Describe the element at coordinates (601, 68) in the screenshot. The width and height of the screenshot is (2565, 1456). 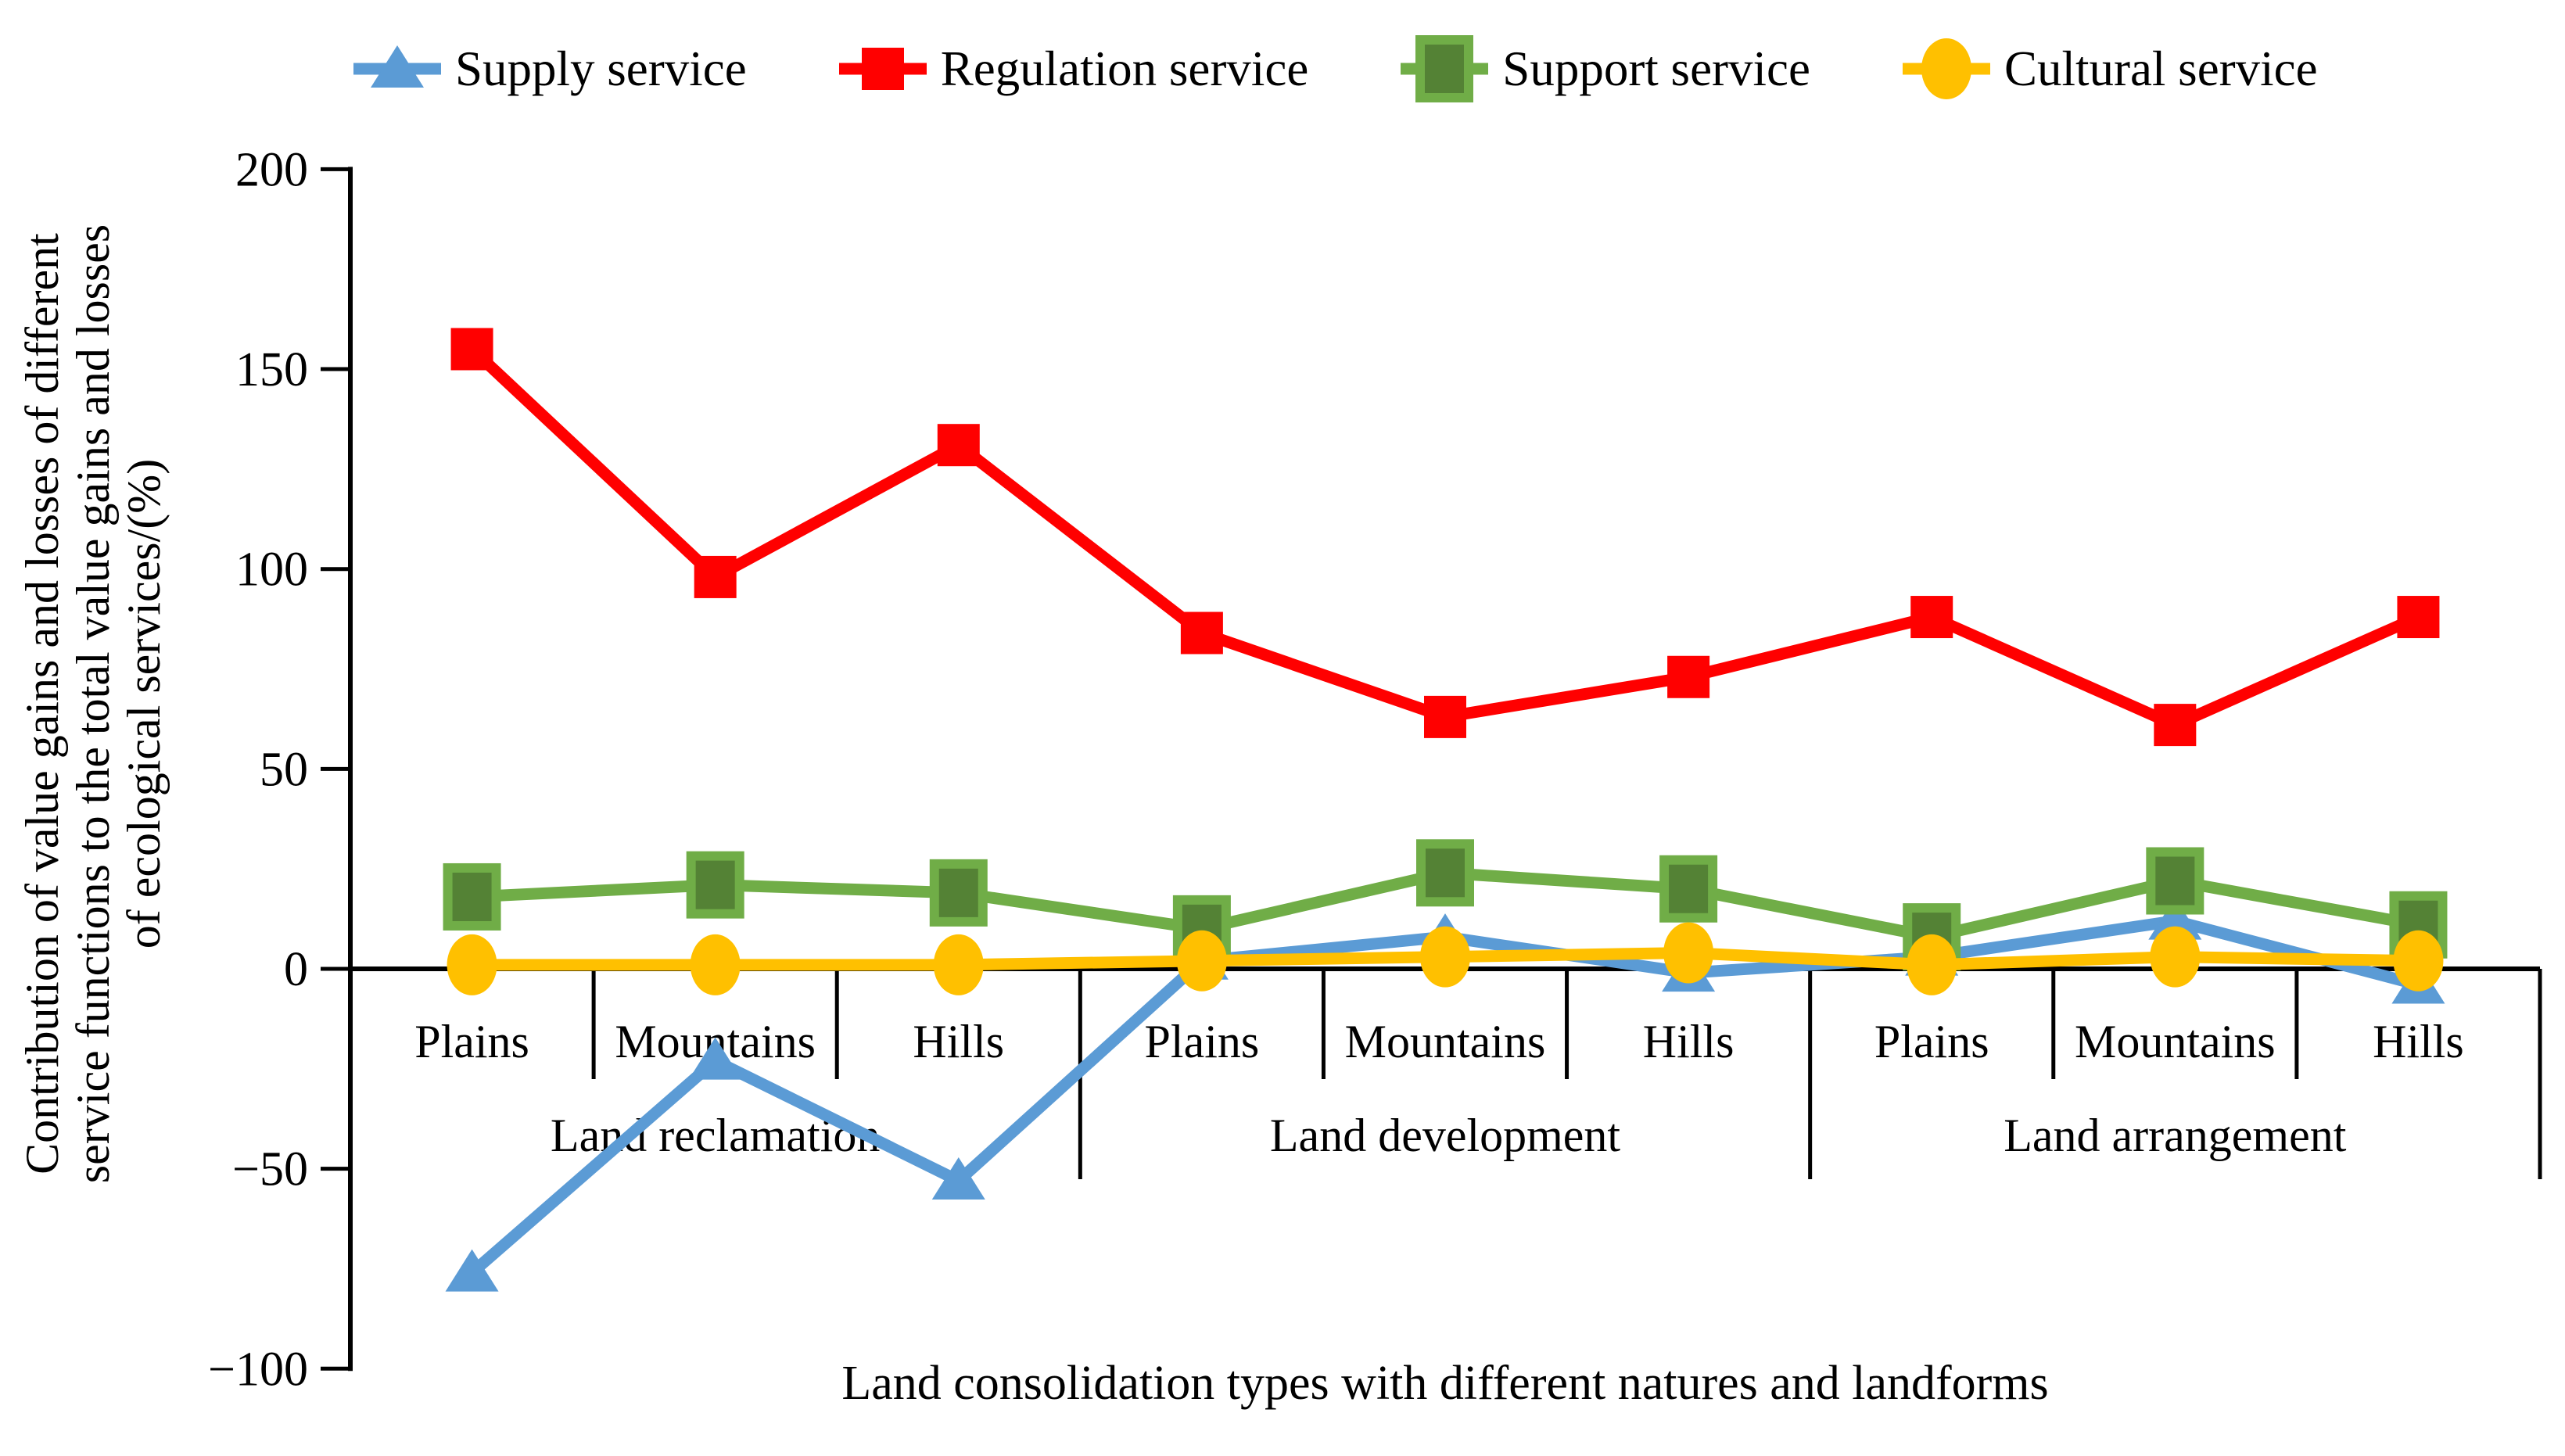
I see `legend-label: Supply service` at that location.